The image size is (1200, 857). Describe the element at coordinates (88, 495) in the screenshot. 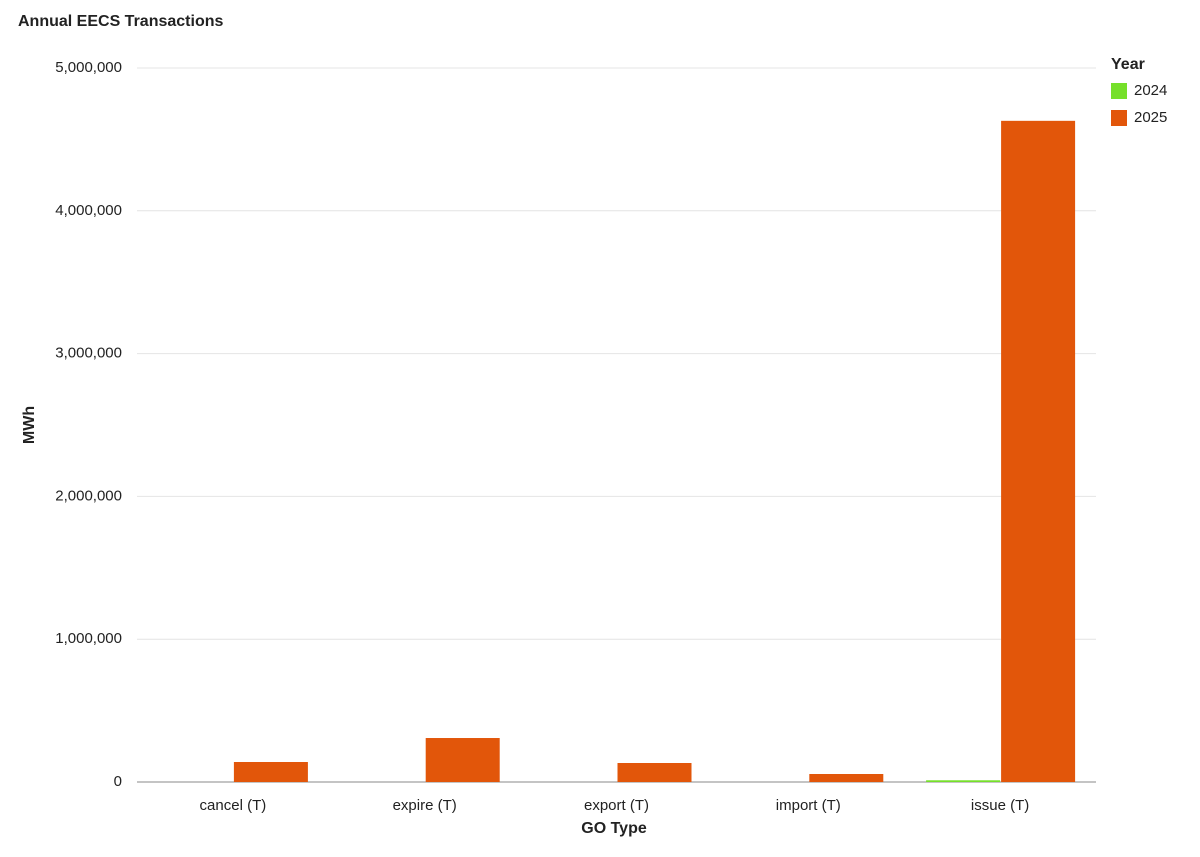

I see `y-tick-label: 2,000,000` at that location.